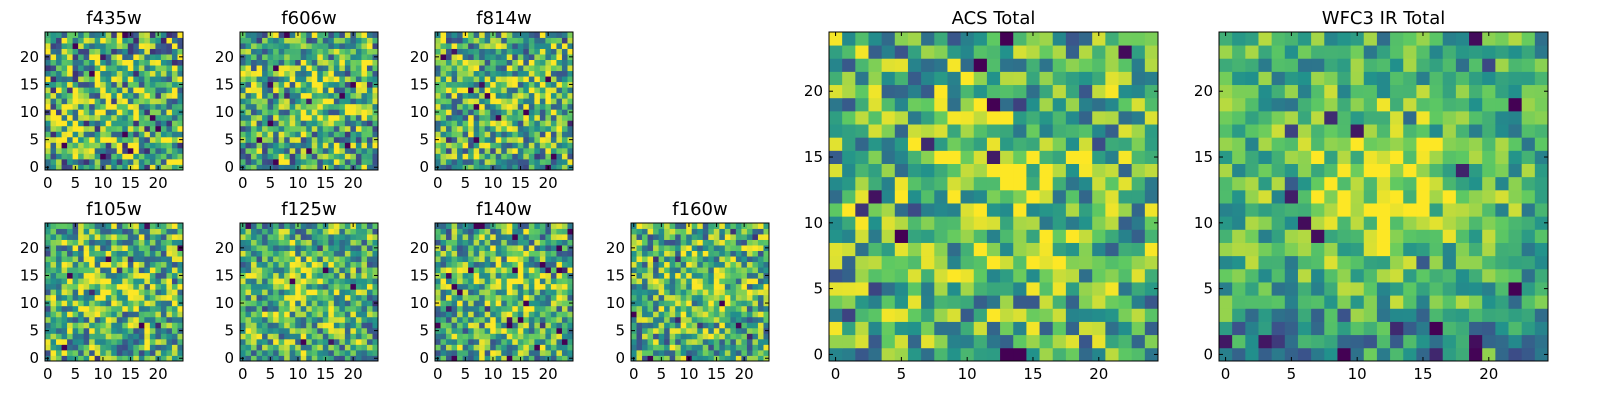  I want to click on x-tick-label: 20, so click(744, 374).